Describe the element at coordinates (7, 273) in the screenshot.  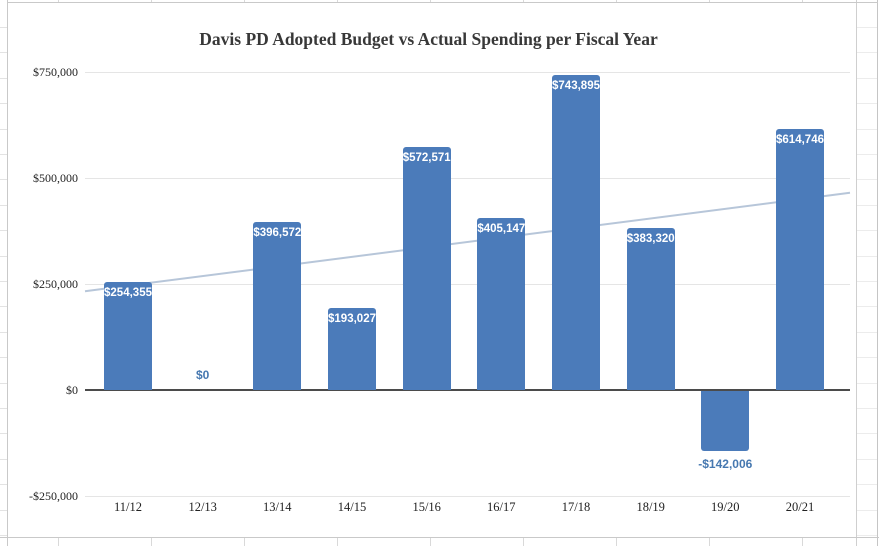
I see `spreadsheet-column-line-left` at that location.